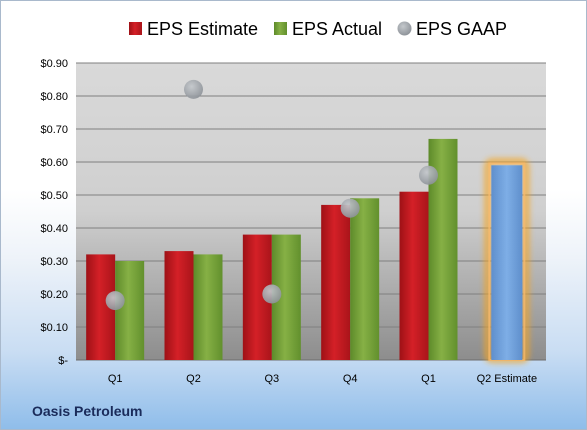 Image resolution: width=587 pixels, height=430 pixels. I want to click on x-tick-label: Q2 Estimate, so click(507, 379).